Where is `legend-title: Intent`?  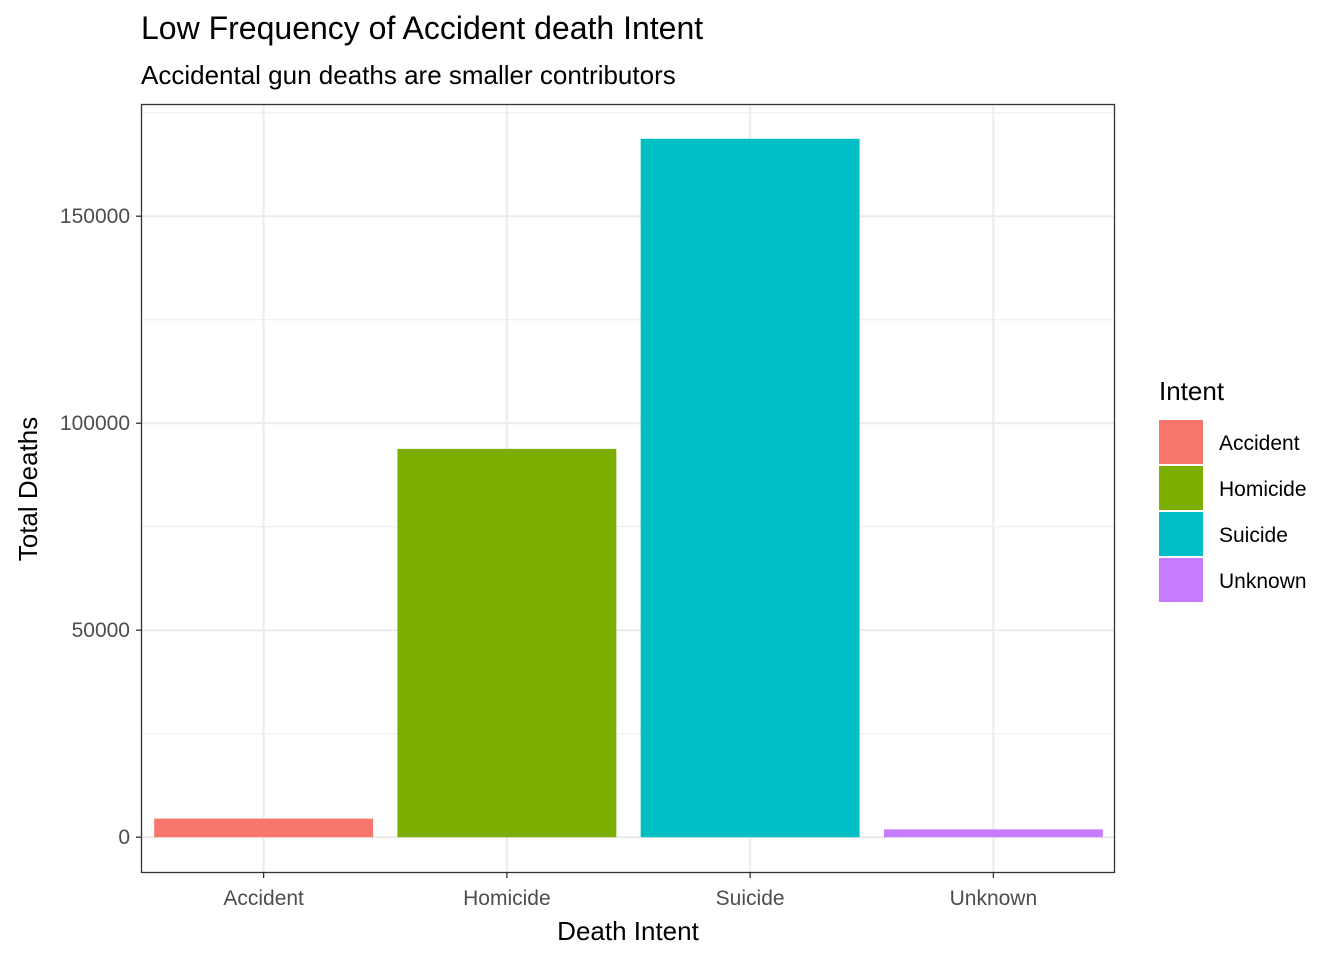
legend-title: Intent is located at coordinates (1192, 391).